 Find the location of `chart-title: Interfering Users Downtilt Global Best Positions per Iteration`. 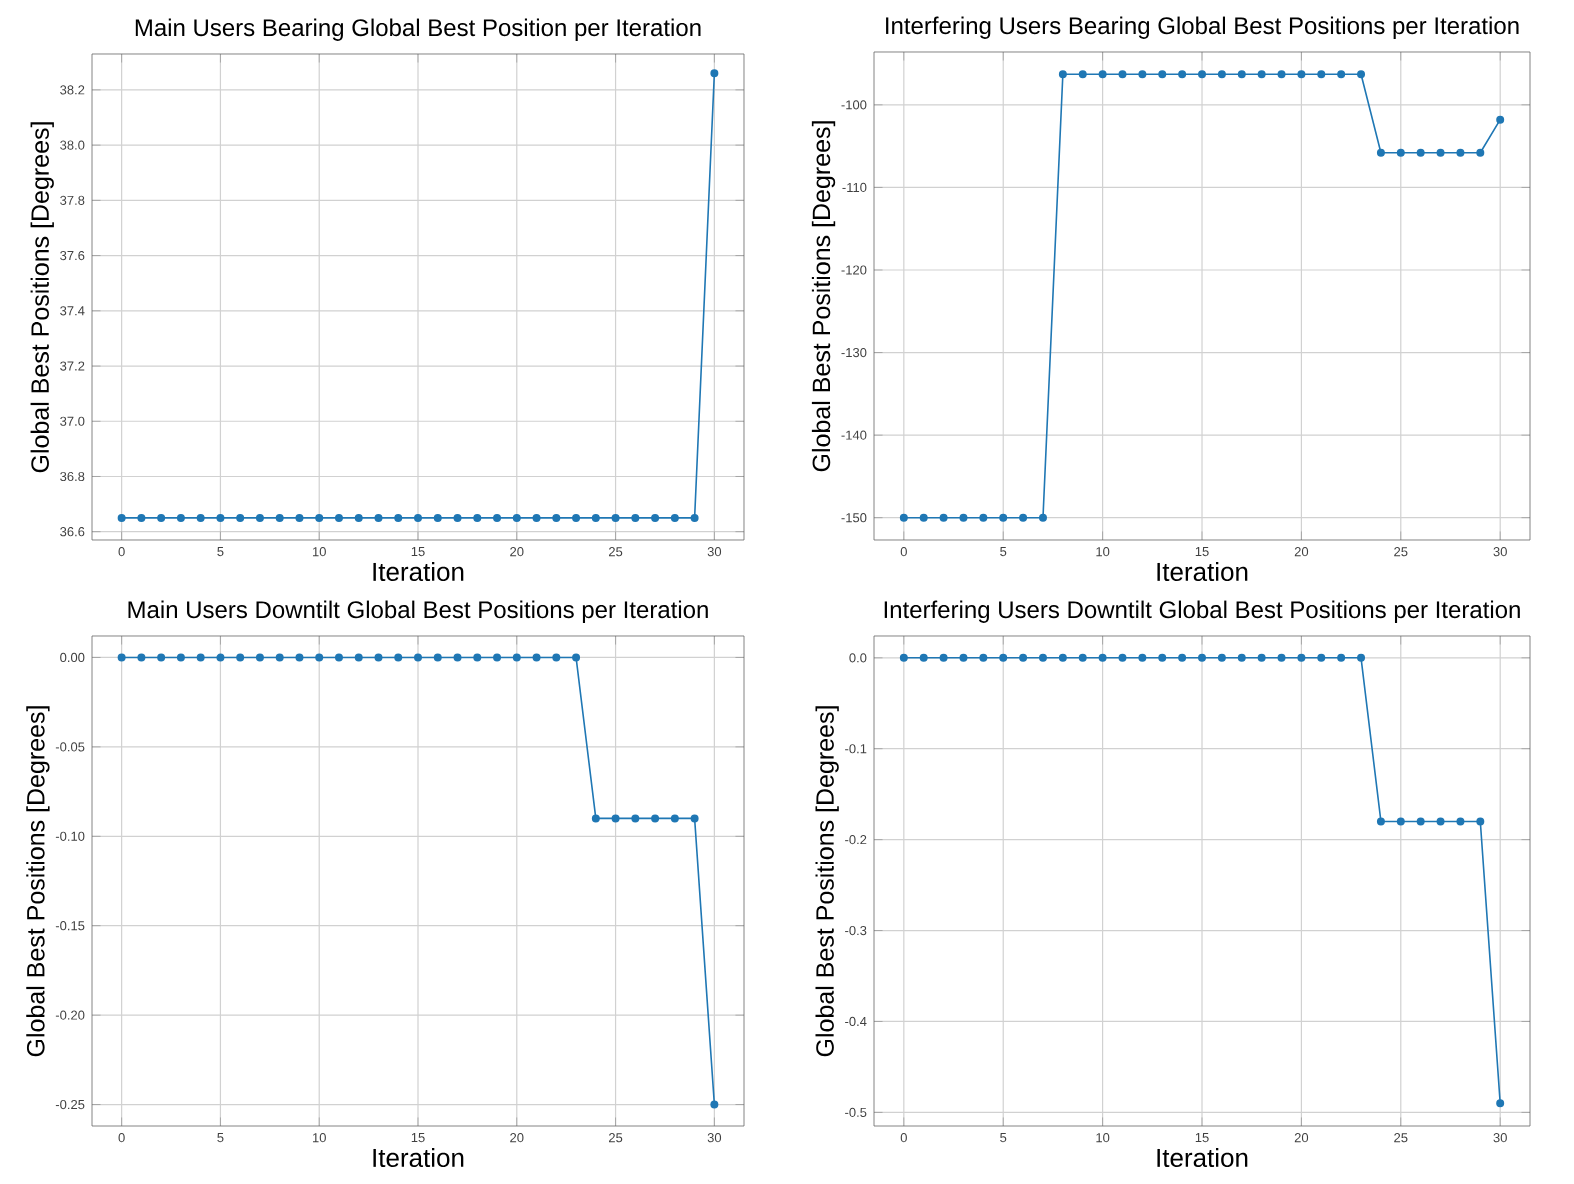

chart-title: Interfering Users Downtilt Global Best Positions per Iteration is located at coordinates (1202, 611).